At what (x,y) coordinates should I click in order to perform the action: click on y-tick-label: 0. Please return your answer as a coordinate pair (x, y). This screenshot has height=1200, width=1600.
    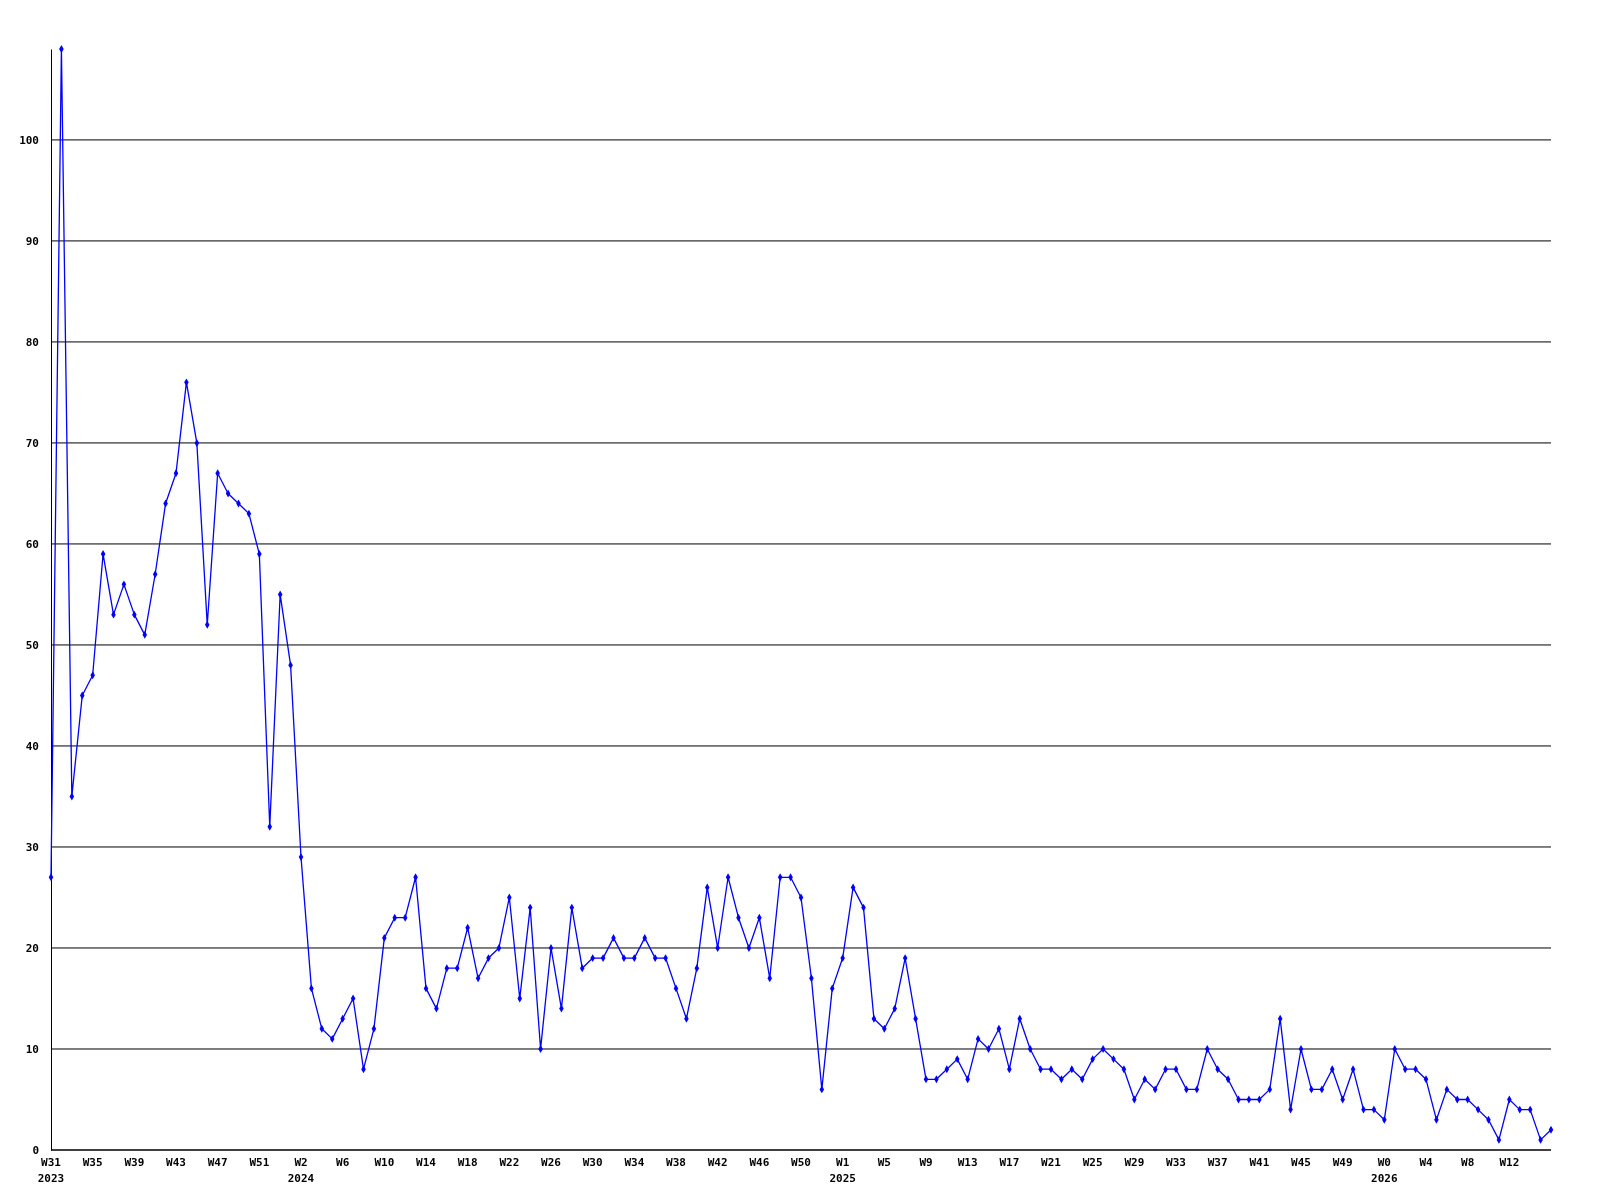
    Looking at the image, I should click on (35, 1151).